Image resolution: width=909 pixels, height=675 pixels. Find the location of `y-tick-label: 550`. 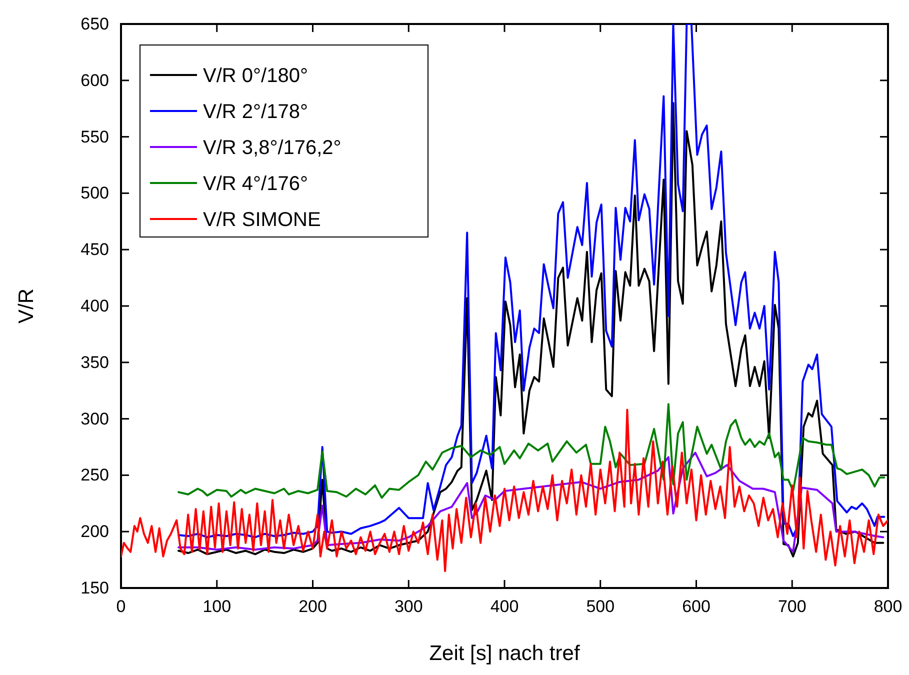

y-tick-label: 550 is located at coordinates (94, 136).